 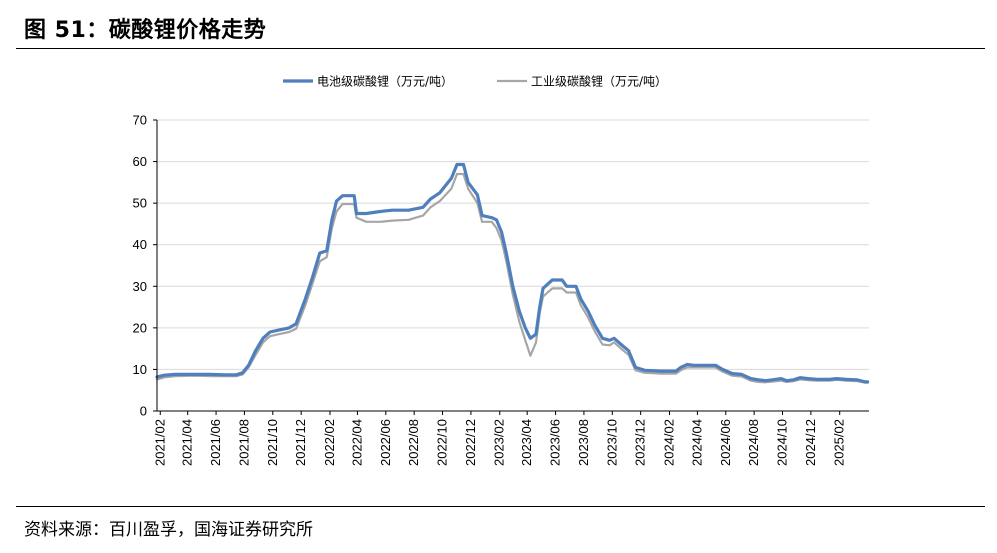 What do you see at coordinates (159, 442) in the screenshot?
I see `x-tick-label: 2021/02` at bounding box center [159, 442].